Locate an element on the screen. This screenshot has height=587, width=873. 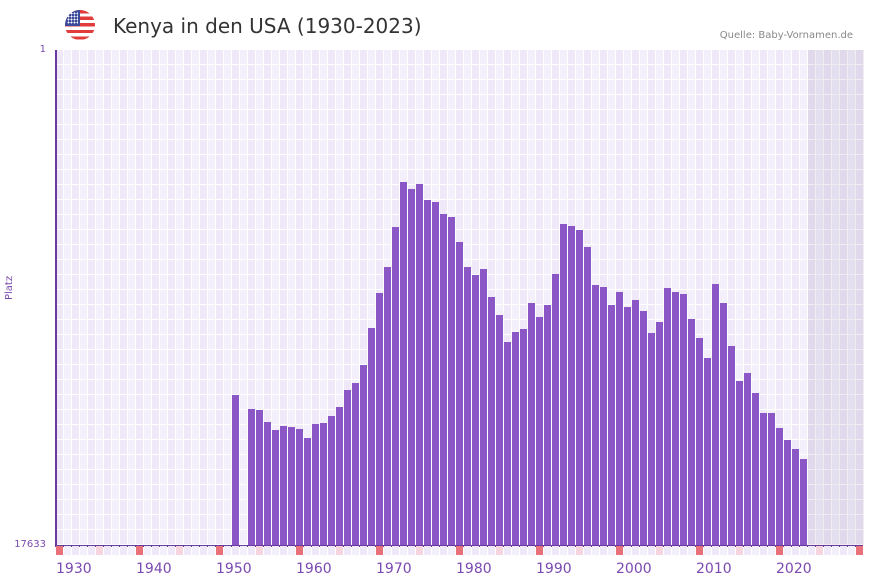
bar-2010 is located at coordinates (699, 441).